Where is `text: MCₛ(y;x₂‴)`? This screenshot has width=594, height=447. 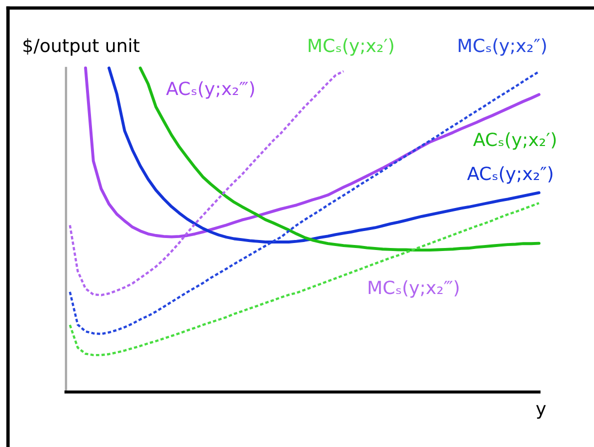
text: MCₛ(y;x₂‴) is located at coordinates (413, 289).